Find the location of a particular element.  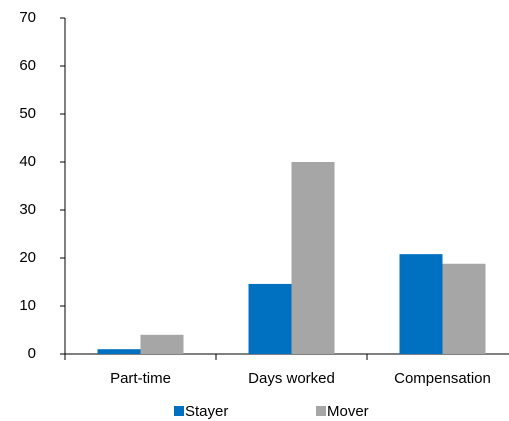

legend-label: Mover is located at coordinates (348, 411).